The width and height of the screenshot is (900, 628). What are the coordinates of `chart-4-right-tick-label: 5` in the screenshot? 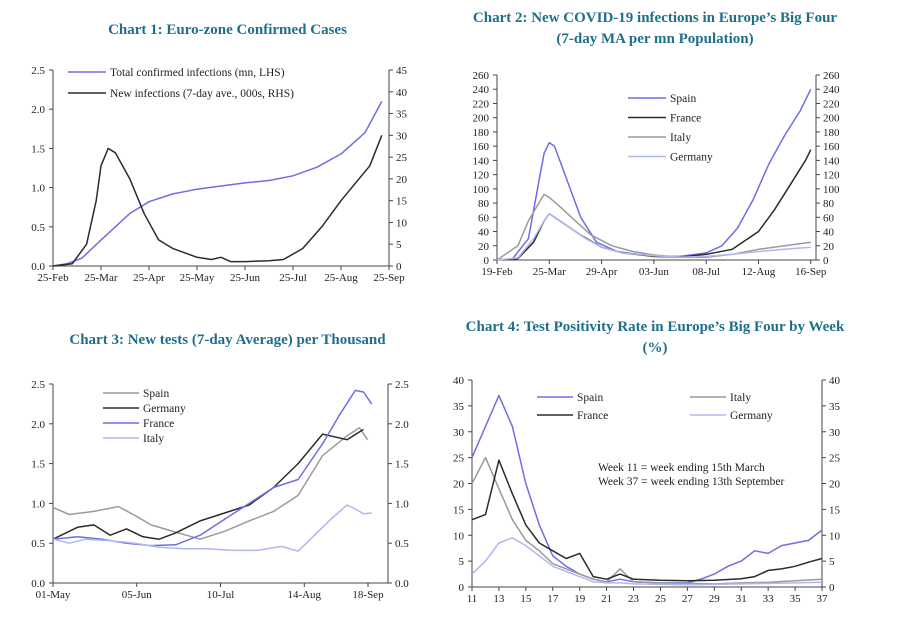 It's located at (832, 562).